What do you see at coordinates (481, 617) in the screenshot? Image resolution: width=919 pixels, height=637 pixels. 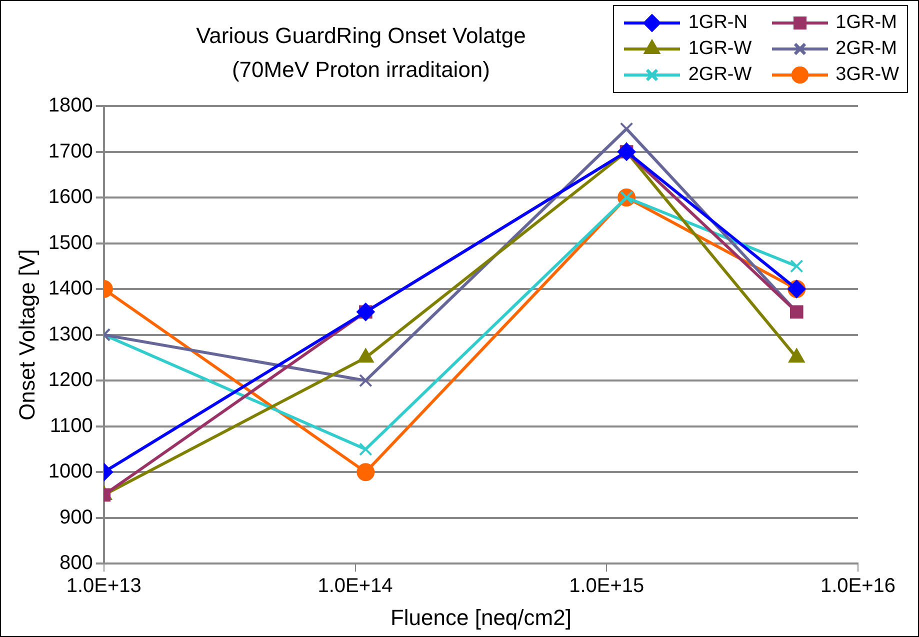 I see `x-axis-title: Fluence [neq/cm2]` at bounding box center [481, 617].